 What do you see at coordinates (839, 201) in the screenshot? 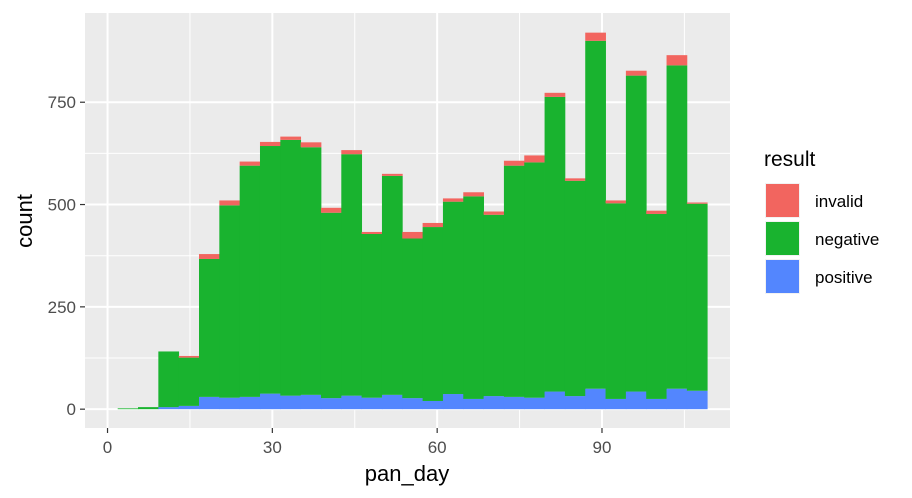
I see `legend-label-invalid: invalid` at bounding box center [839, 201].